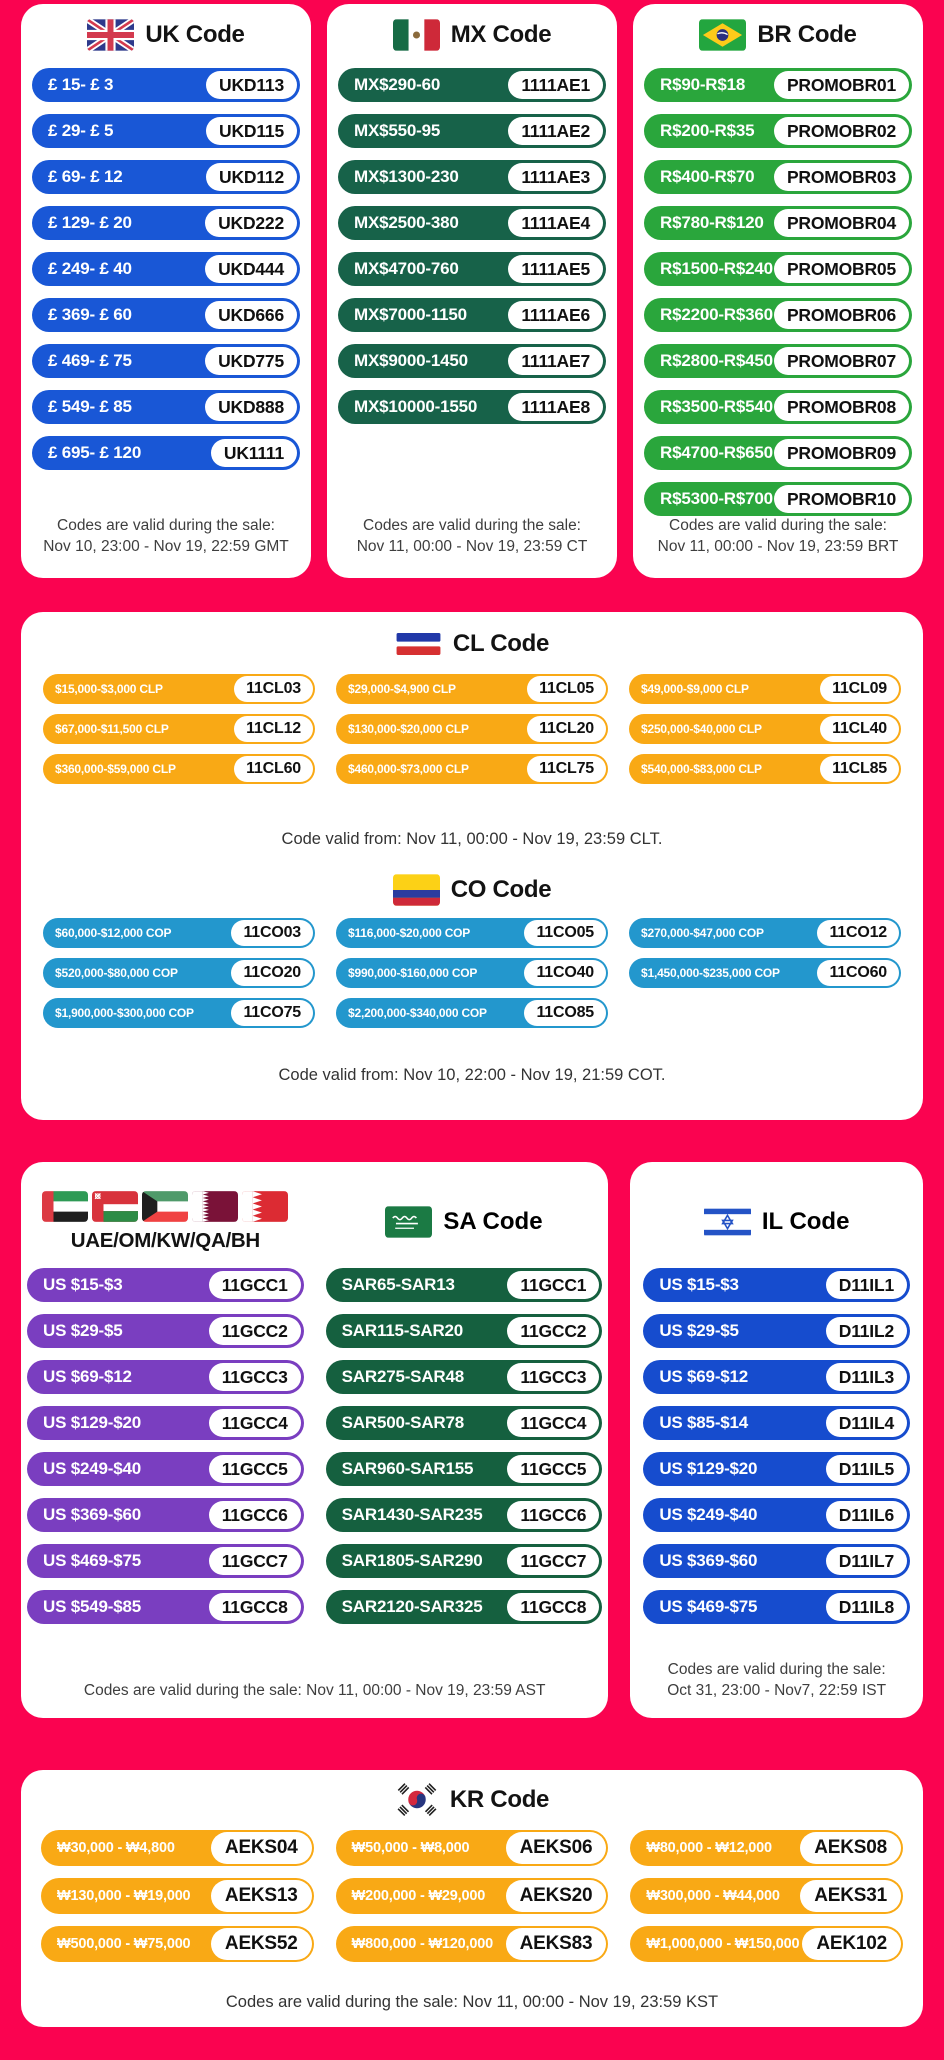  Describe the element at coordinates (261, 1896) in the screenshot. I see `coupon-code: AEKS13` at that location.